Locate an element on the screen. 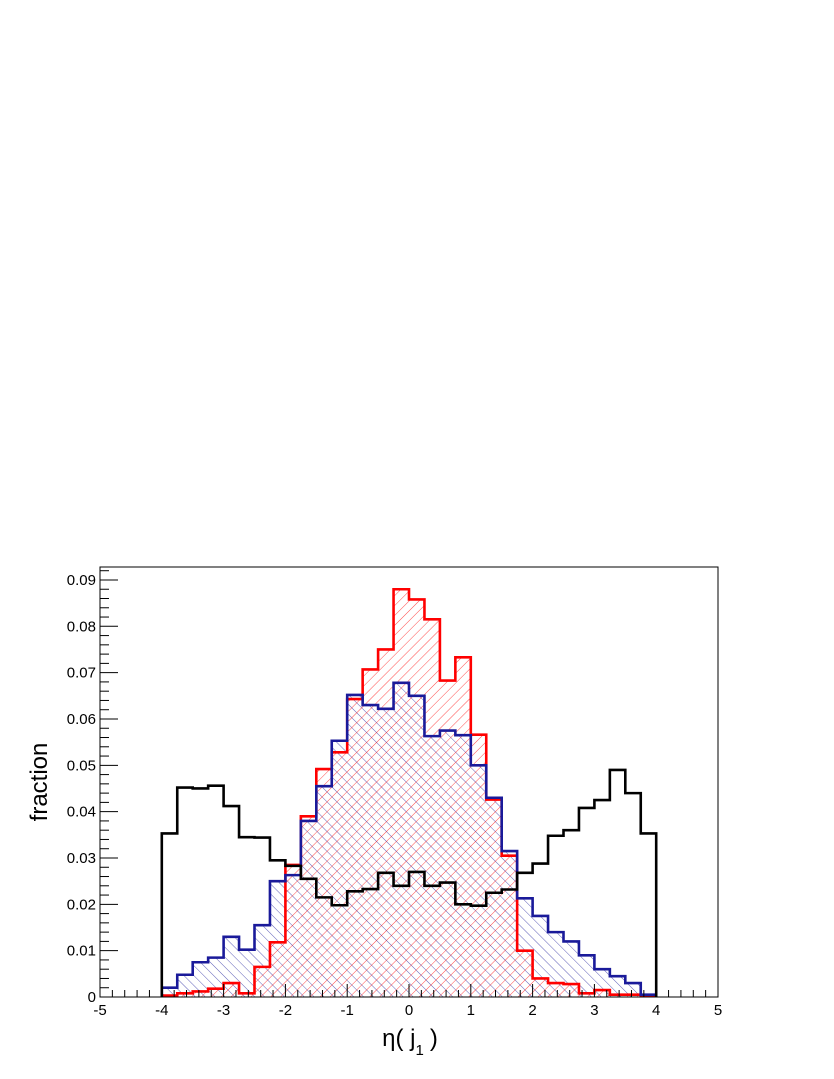 This screenshot has width=834, height=1079. x-tick-label: 0 is located at coordinates (409, 1010).